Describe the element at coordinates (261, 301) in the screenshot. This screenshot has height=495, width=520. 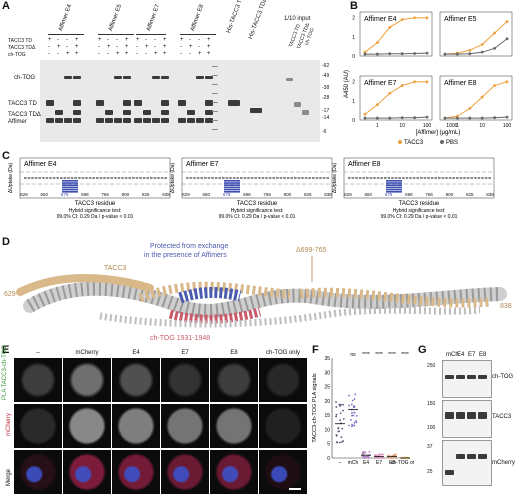
I see `helix-bundle` at that location.